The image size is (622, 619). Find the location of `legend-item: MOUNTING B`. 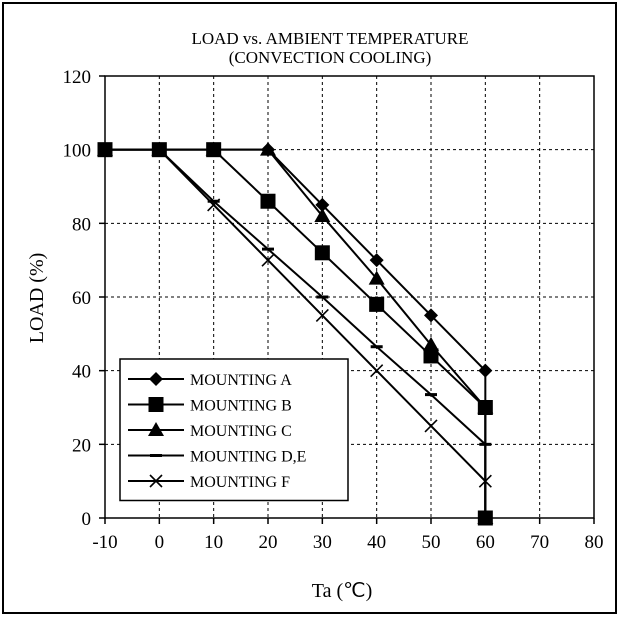

legend-item: MOUNTING B is located at coordinates (210, 406).